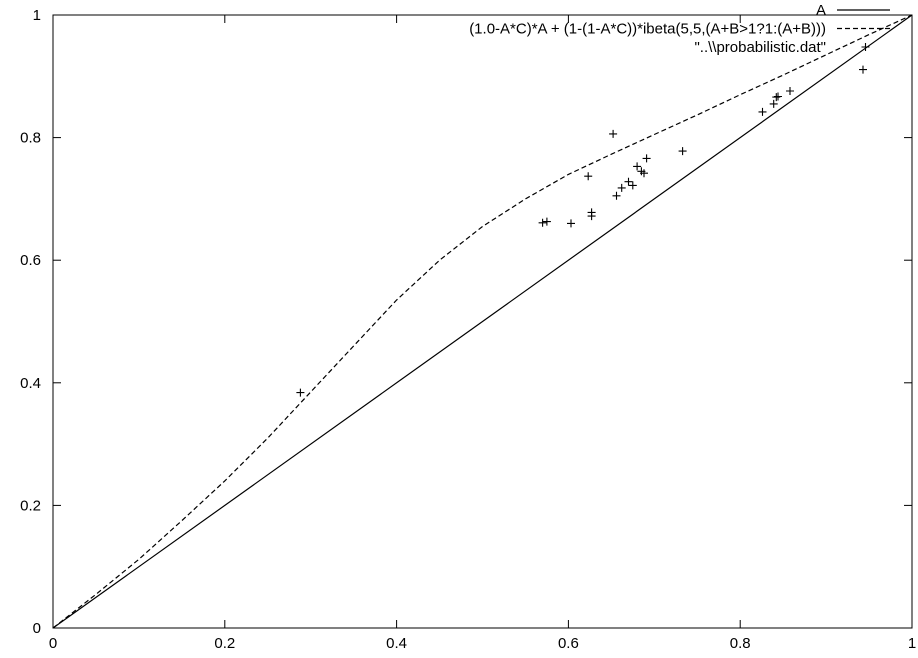 This screenshot has width=918, height=658. What do you see at coordinates (568, 643) in the screenshot?
I see `x-tick-label: 0.6` at bounding box center [568, 643].